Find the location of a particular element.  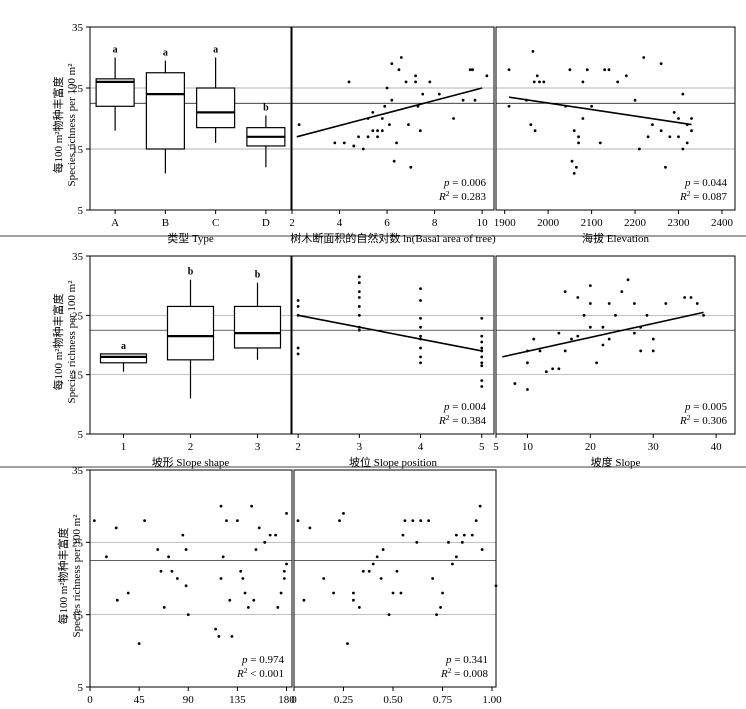

x-tick-label: 2 is located at coordinates (298, 447).